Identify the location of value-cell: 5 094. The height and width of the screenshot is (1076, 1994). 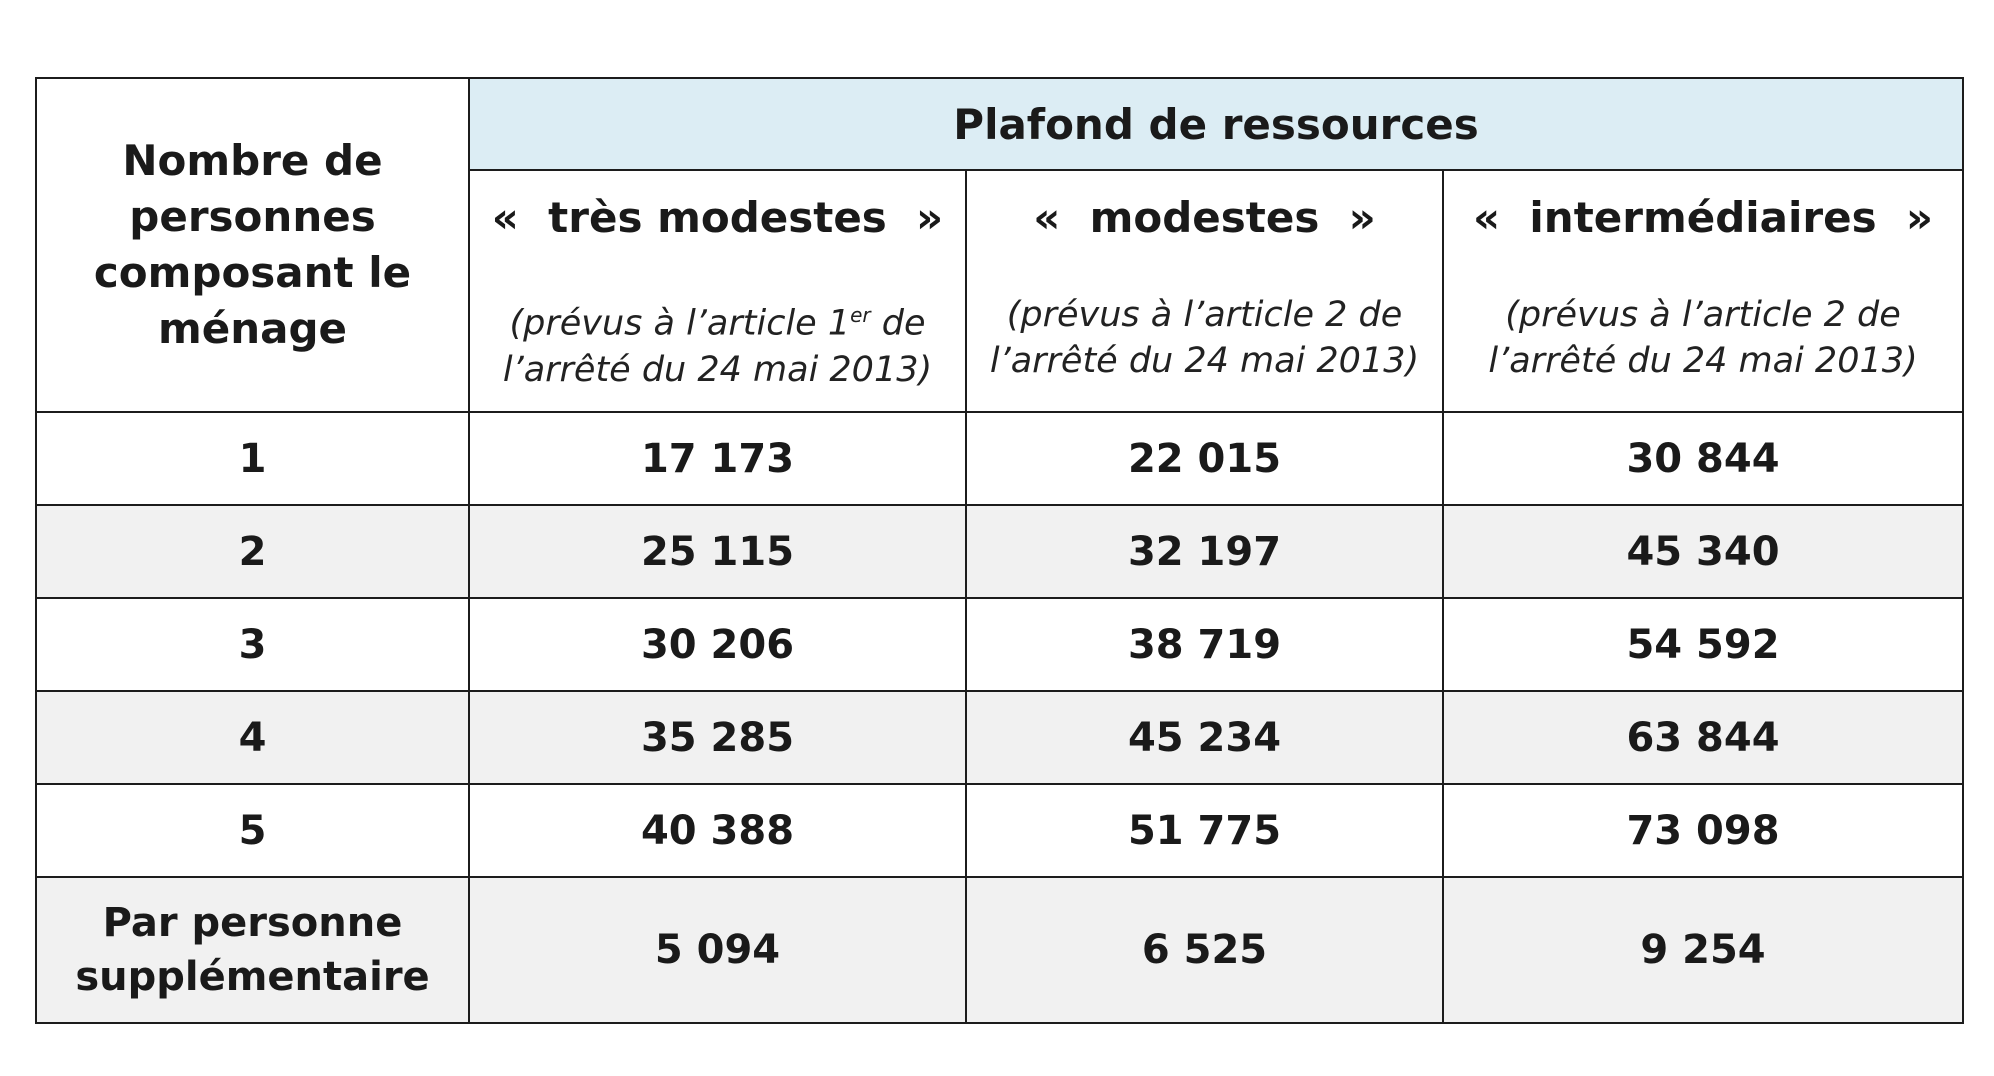
(717, 950).